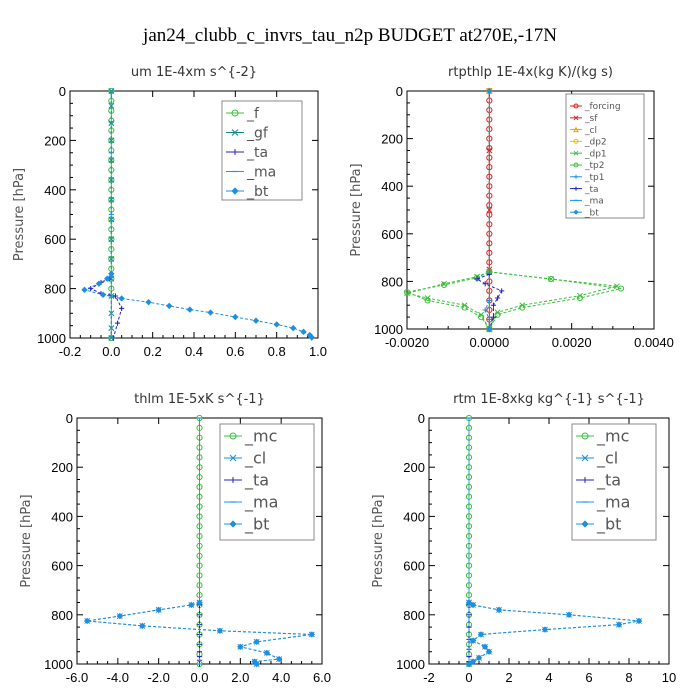 The width and height of the screenshot is (700, 700). Describe the element at coordinates (487, 314) in the screenshot. I see `panel2-series-line` at that location.